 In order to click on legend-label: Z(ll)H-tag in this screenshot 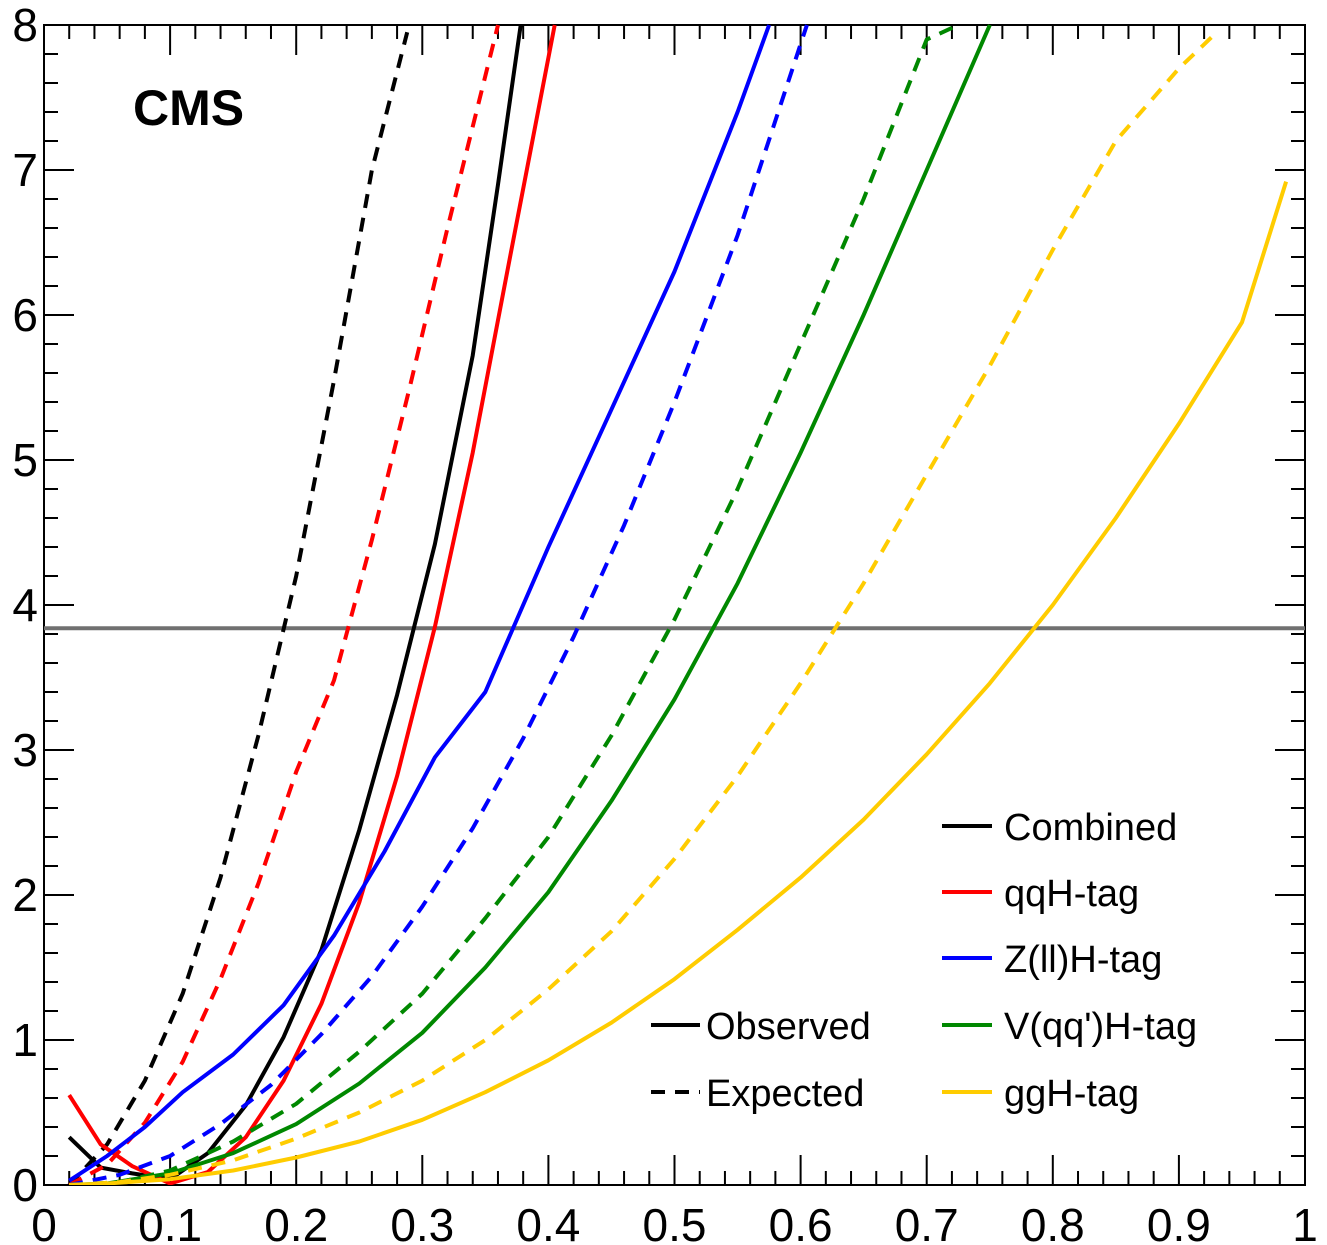, I will do `click(1083, 960)`.